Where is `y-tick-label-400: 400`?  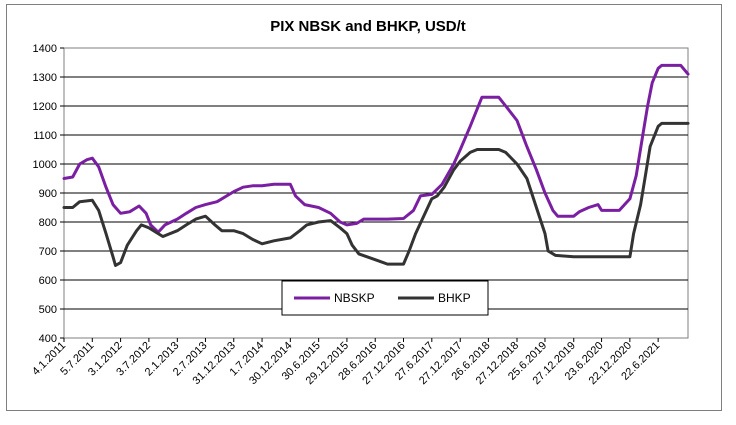 y-tick-label-400: 400 is located at coordinates (48, 339).